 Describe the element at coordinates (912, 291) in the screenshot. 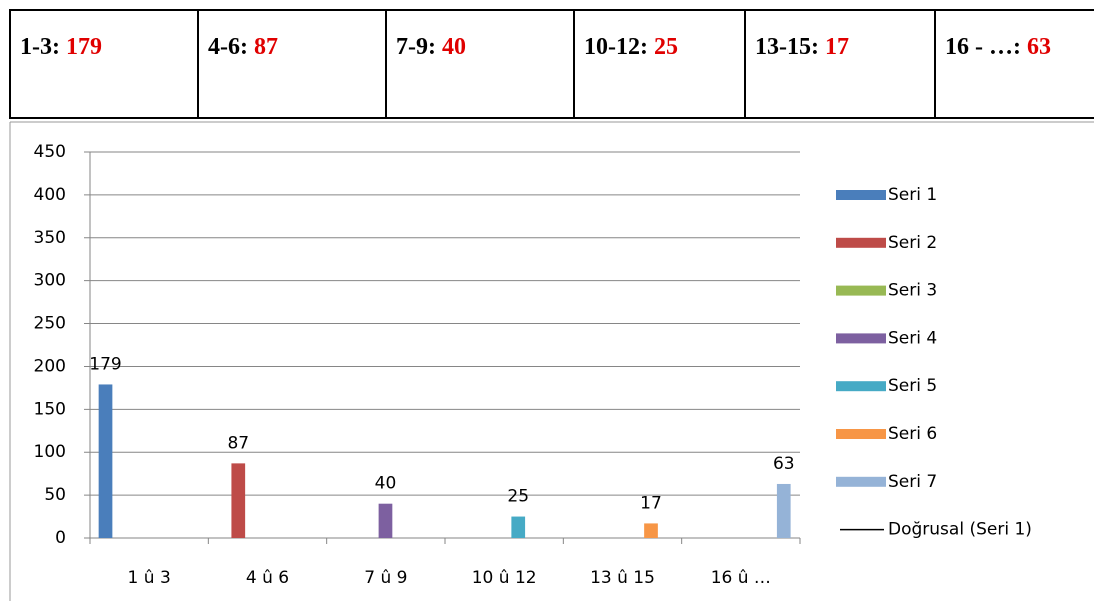

I see `legend-label: Seri 3` at that location.